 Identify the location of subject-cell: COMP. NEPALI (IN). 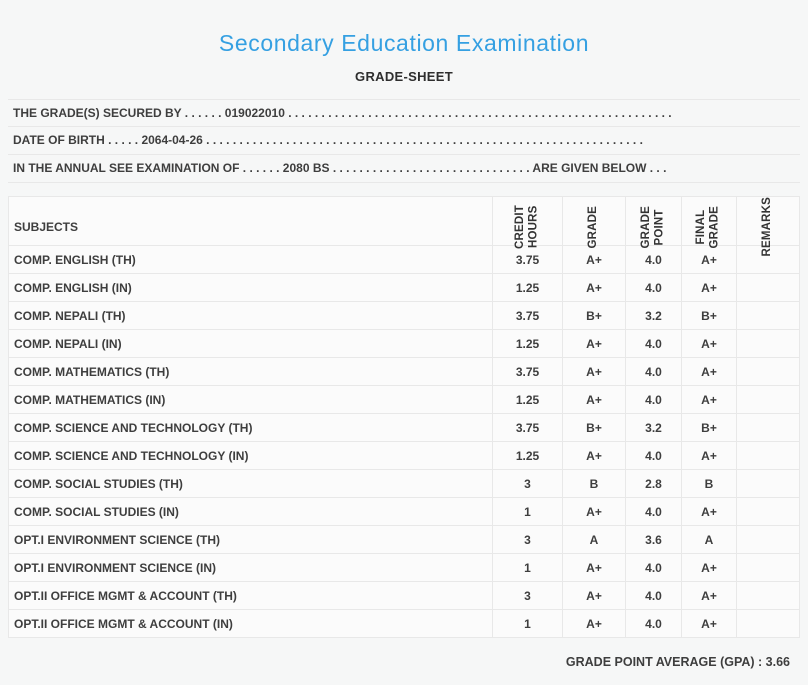
(68, 343).